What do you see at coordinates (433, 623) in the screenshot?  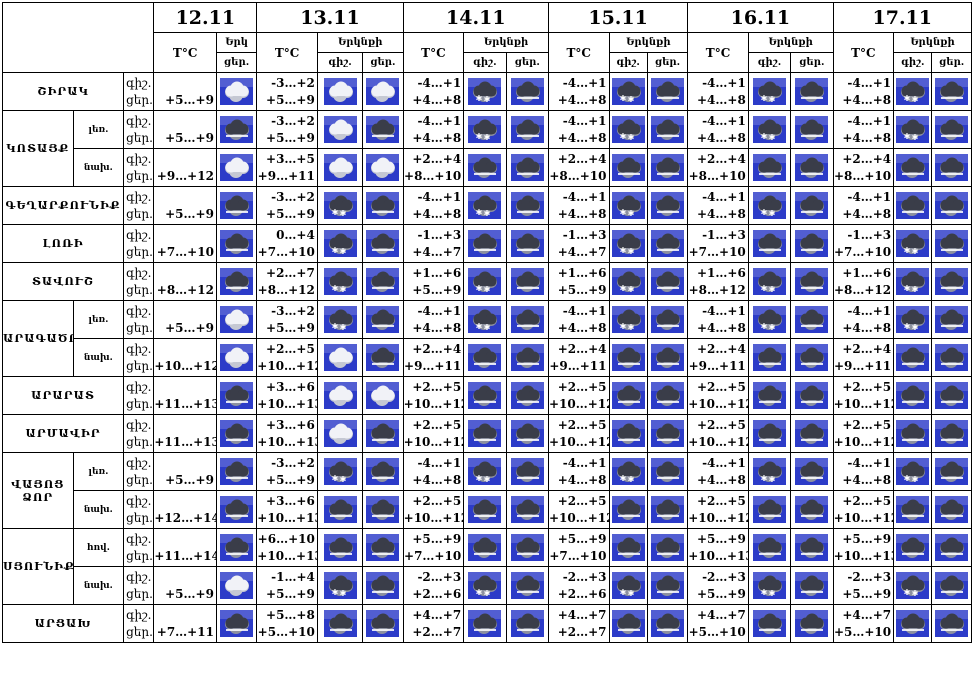 I see `temperature-cell: +4…+7 +2…+7` at bounding box center [433, 623].